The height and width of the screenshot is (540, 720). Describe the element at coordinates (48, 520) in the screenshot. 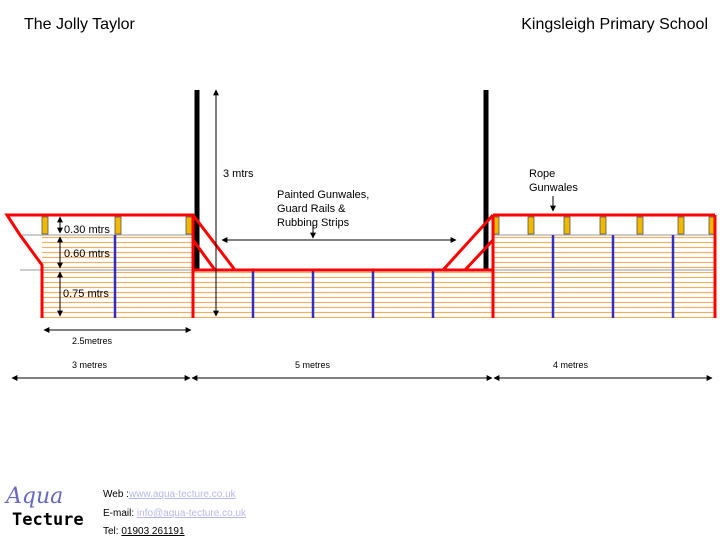

I see `logo-tecture: Tecture` at that location.